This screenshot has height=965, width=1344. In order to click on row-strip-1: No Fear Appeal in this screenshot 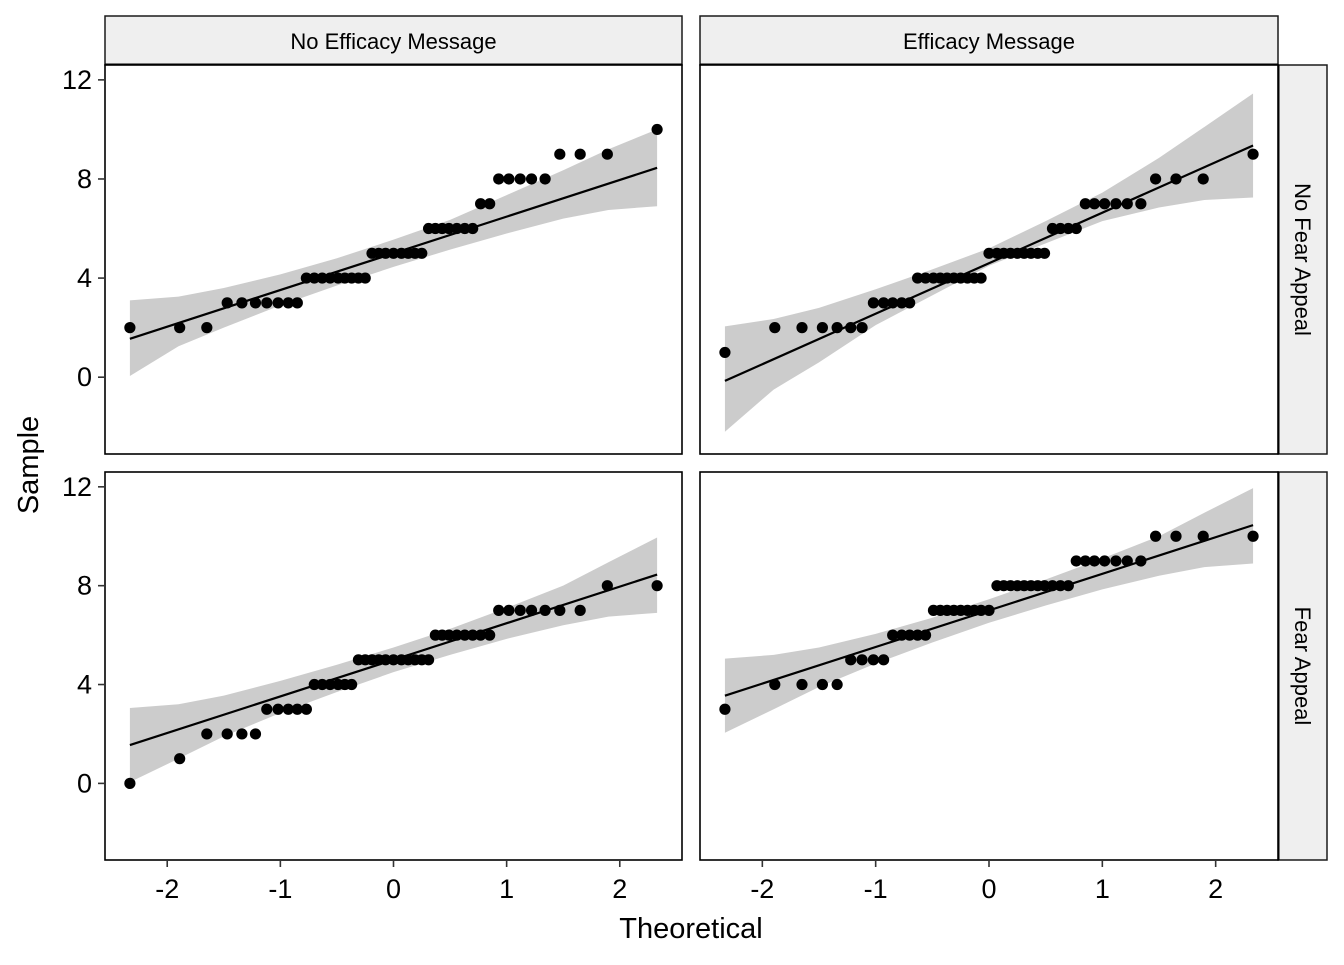, I will do `click(1302, 259)`.